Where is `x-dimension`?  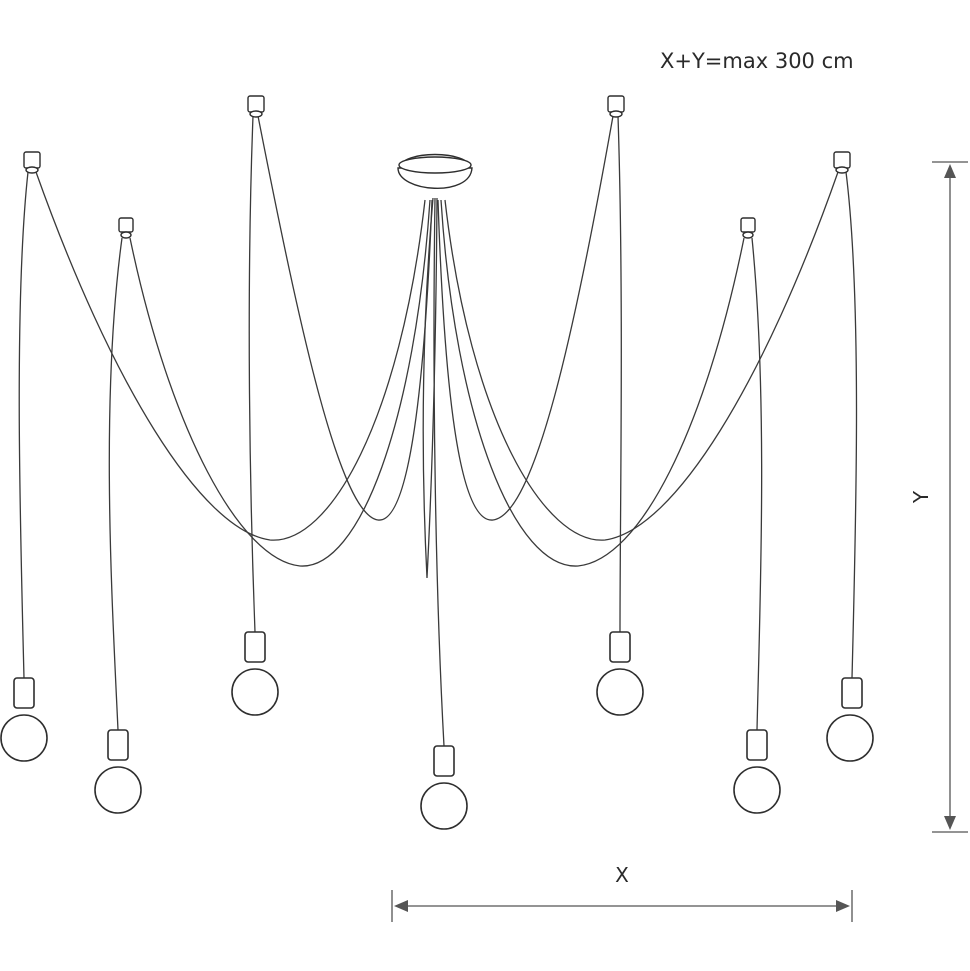 x-dimension is located at coordinates (622, 906).